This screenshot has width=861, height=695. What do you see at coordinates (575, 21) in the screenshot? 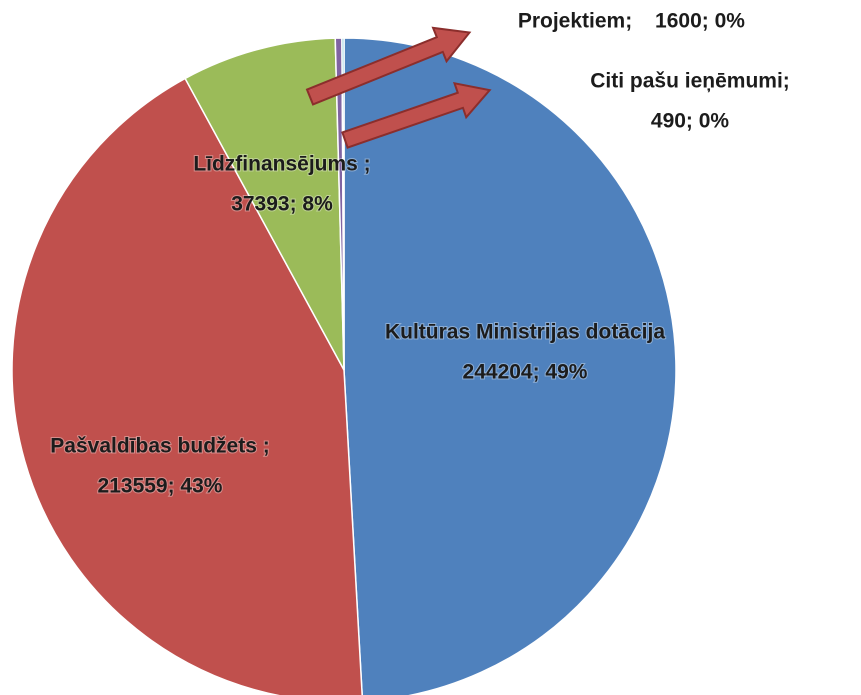
I see `data-label-name: Projektiem;` at bounding box center [575, 21].